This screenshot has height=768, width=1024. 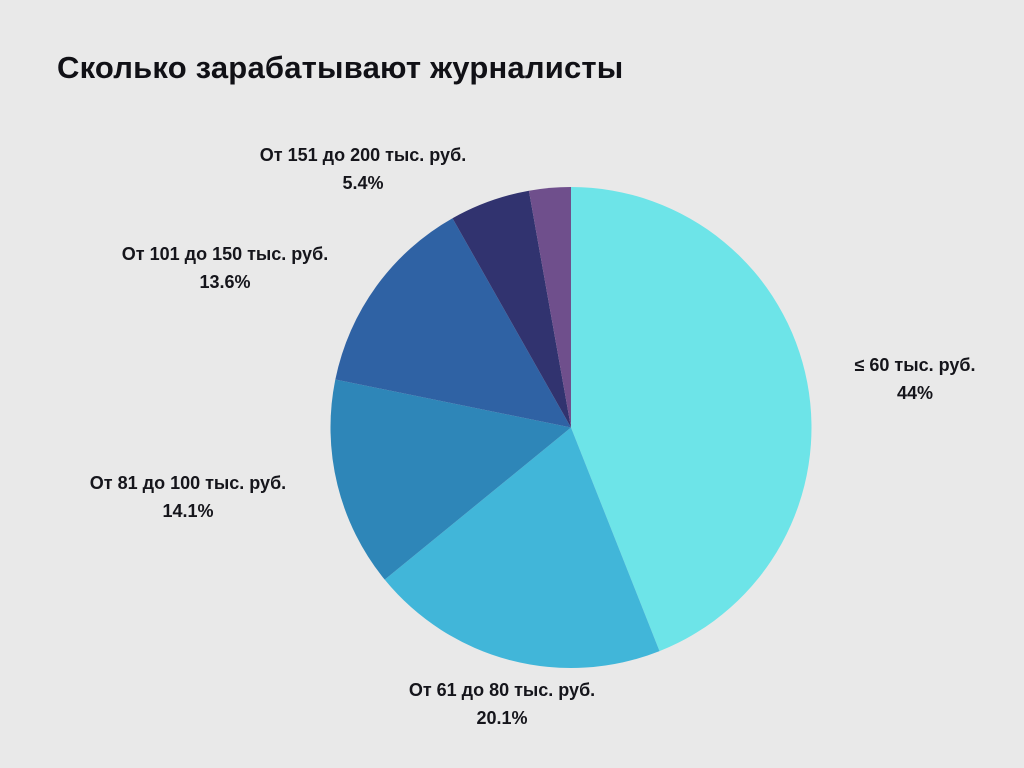 I want to click on slice-label-text: ≤ 60 тыс. руб., so click(x=915, y=365).